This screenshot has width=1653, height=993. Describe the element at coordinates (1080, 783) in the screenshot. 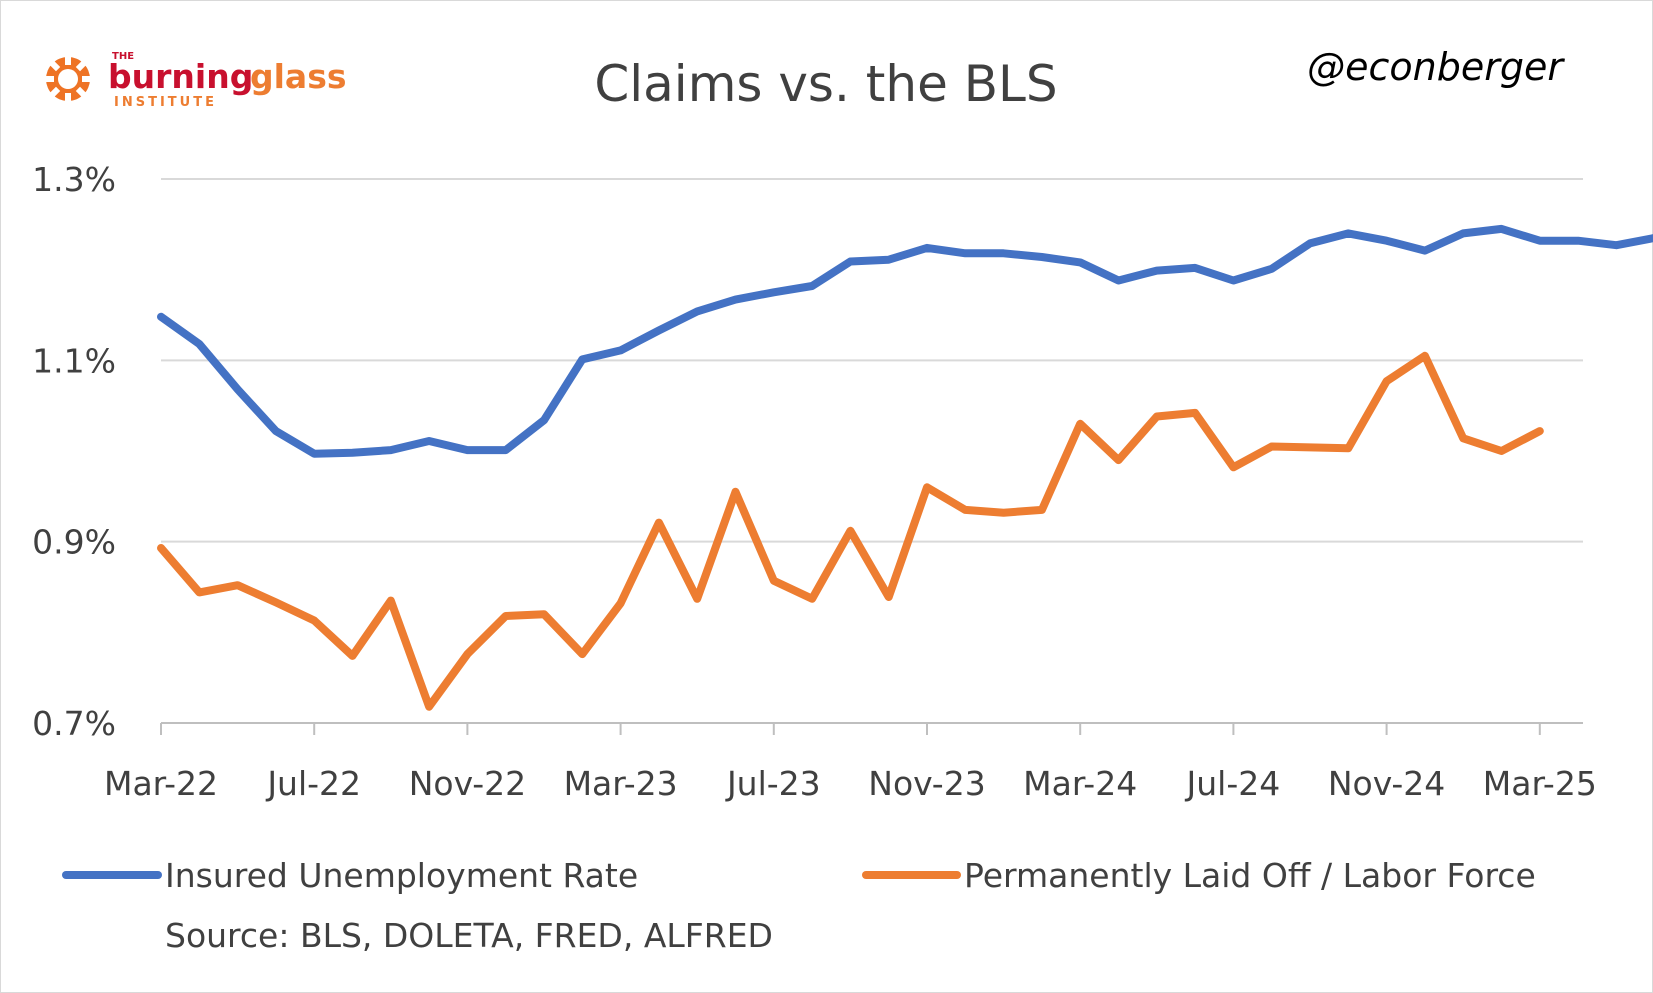

I see `x-tick-label: Mar-24` at that location.